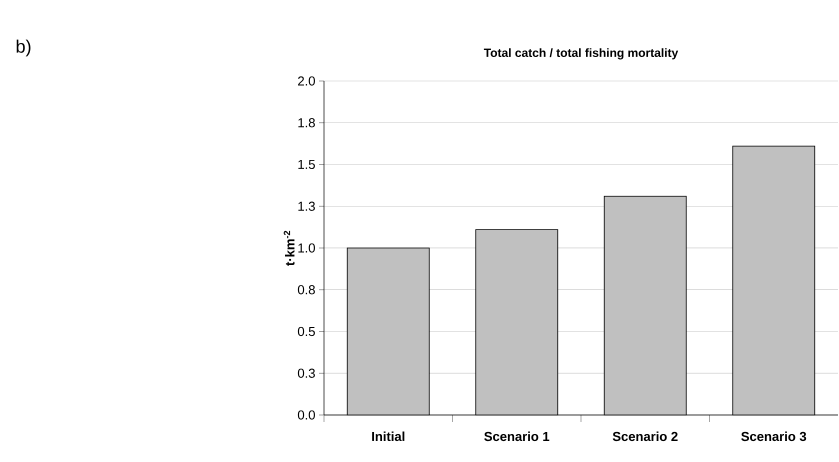 This screenshot has width=839, height=462. I want to click on y-tick-label: 0.8, so click(306, 289).